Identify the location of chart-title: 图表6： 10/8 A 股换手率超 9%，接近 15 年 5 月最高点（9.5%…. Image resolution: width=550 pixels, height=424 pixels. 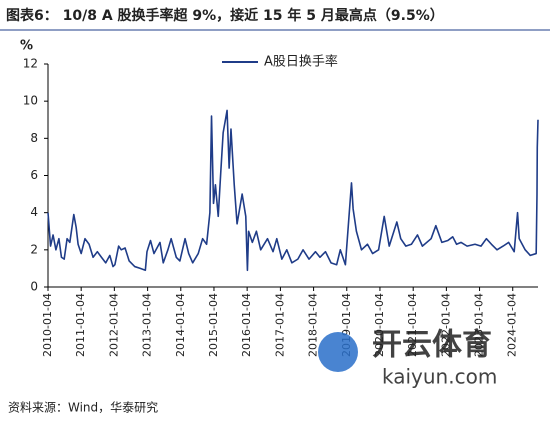
(225, 15).